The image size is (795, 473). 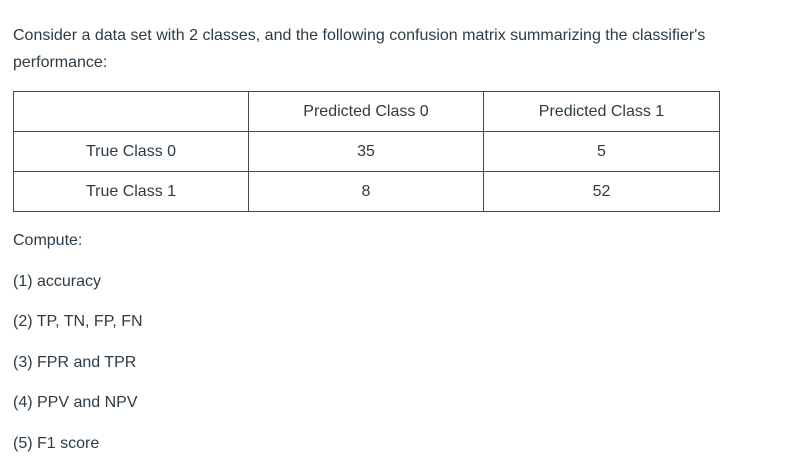 What do you see at coordinates (131, 152) in the screenshot?
I see `row-label-true-class-0: True Class 0` at bounding box center [131, 152].